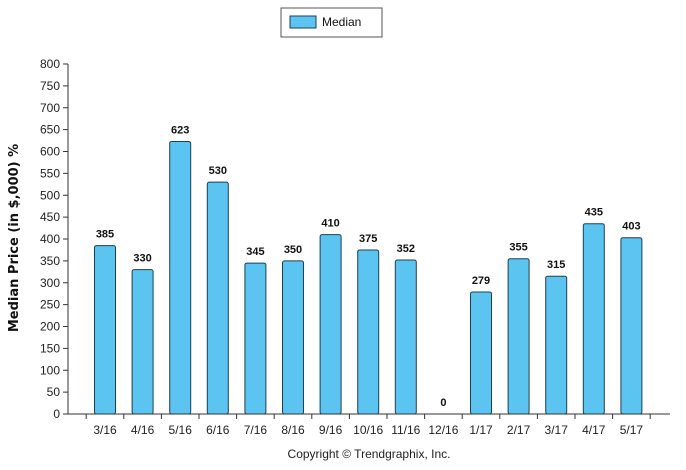  Describe the element at coordinates (632, 430) in the screenshot. I see `x-tick-label: 5/17` at that location.